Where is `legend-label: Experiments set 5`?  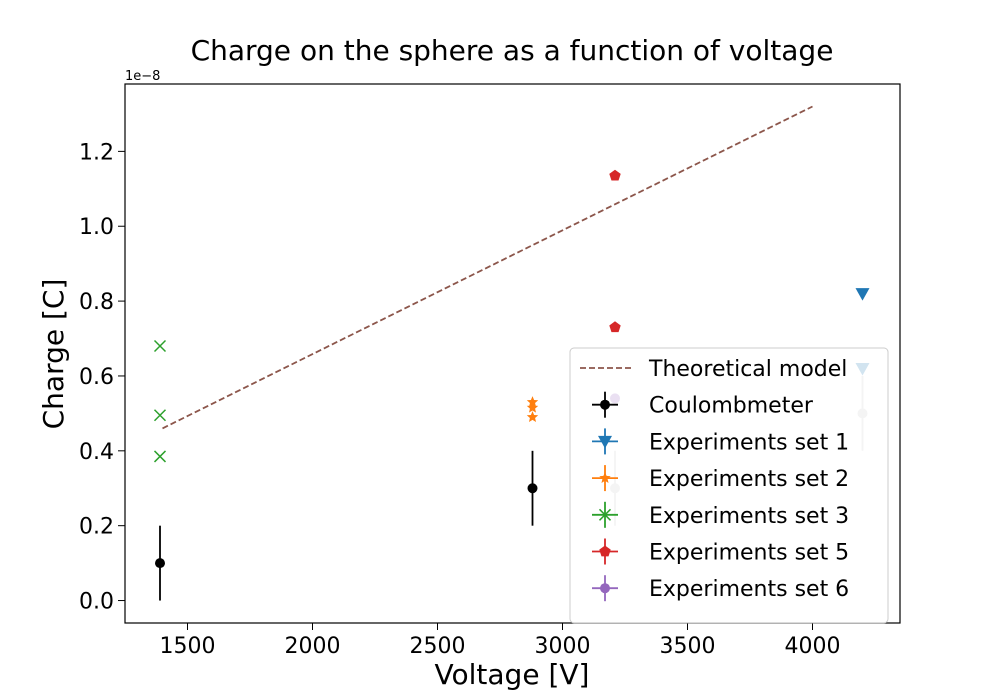 legend-label: Experiments set 5 is located at coordinates (749, 553).